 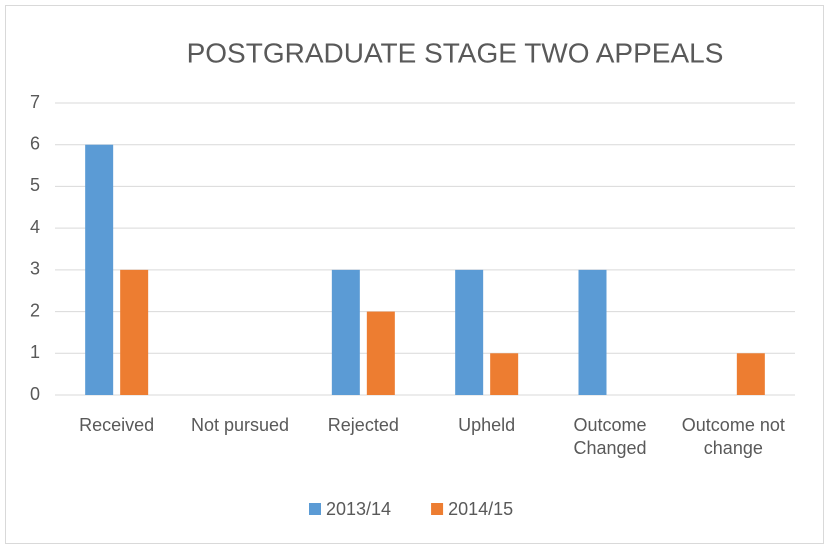 I want to click on chart-title: POSTGRADUATE STAGE TWO APPEALS, so click(x=455, y=52).